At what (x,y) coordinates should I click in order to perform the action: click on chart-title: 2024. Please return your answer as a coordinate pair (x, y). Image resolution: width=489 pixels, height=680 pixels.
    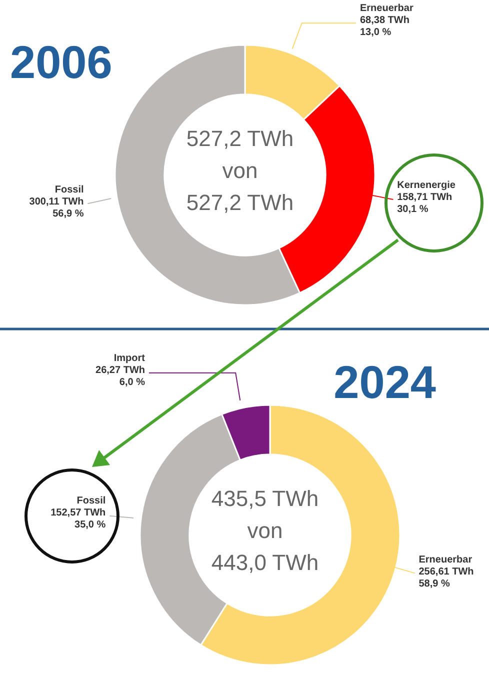
    Looking at the image, I should click on (385, 382).